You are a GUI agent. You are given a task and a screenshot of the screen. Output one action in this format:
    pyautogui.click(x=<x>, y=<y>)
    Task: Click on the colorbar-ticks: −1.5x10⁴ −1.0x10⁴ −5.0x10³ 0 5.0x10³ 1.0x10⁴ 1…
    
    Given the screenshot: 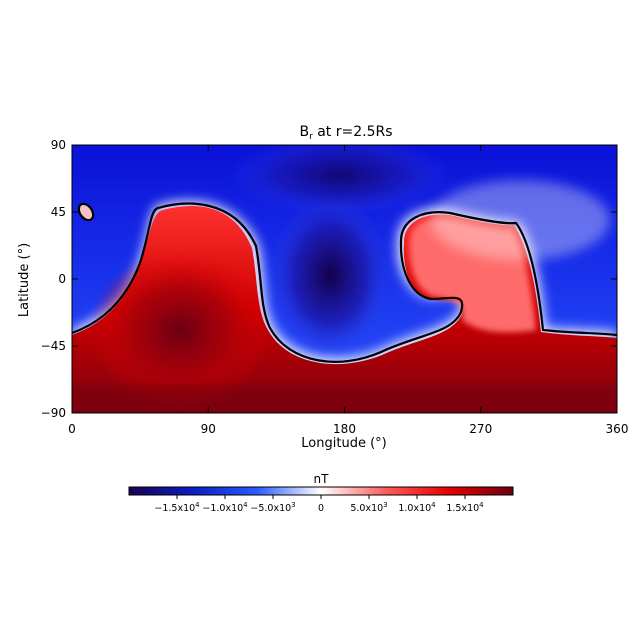 What is the action you would take?
    pyautogui.click(x=319, y=504)
    